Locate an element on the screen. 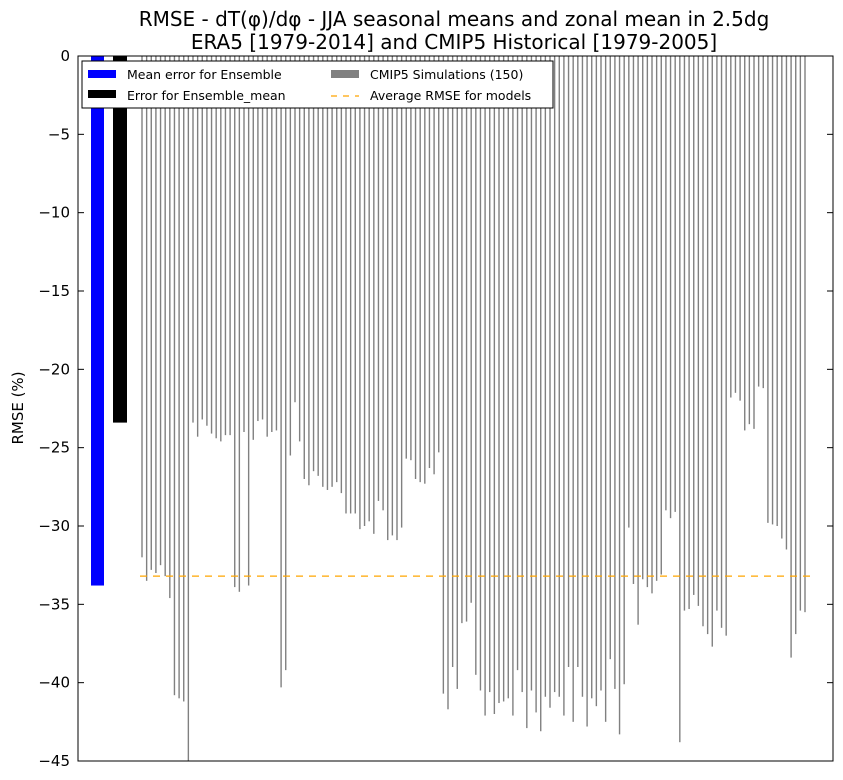 This screenshot has width=843, height=780. y-tick-label: −40 is located at coordinates (54, 683).